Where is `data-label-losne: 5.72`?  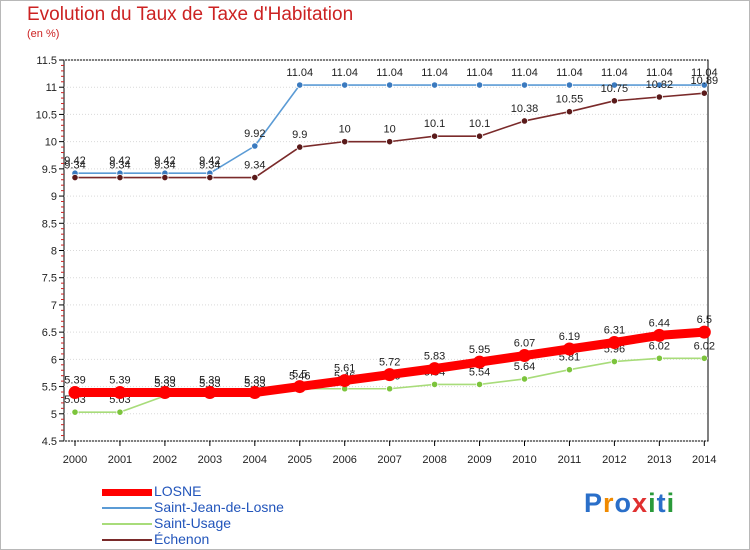
data-label-losne: 5.72 is located at coordinates (389, 363).